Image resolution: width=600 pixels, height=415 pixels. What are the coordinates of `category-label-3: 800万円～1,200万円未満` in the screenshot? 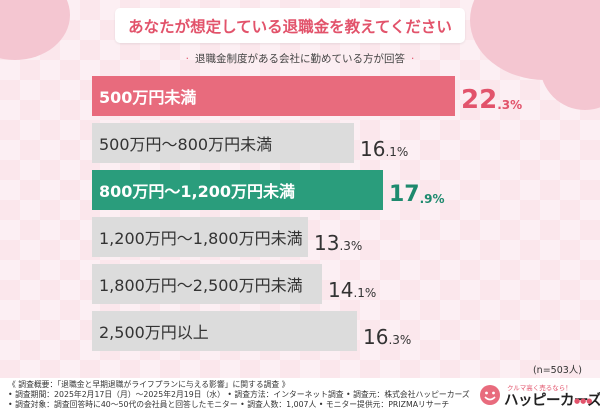 It's located at (197, 191).